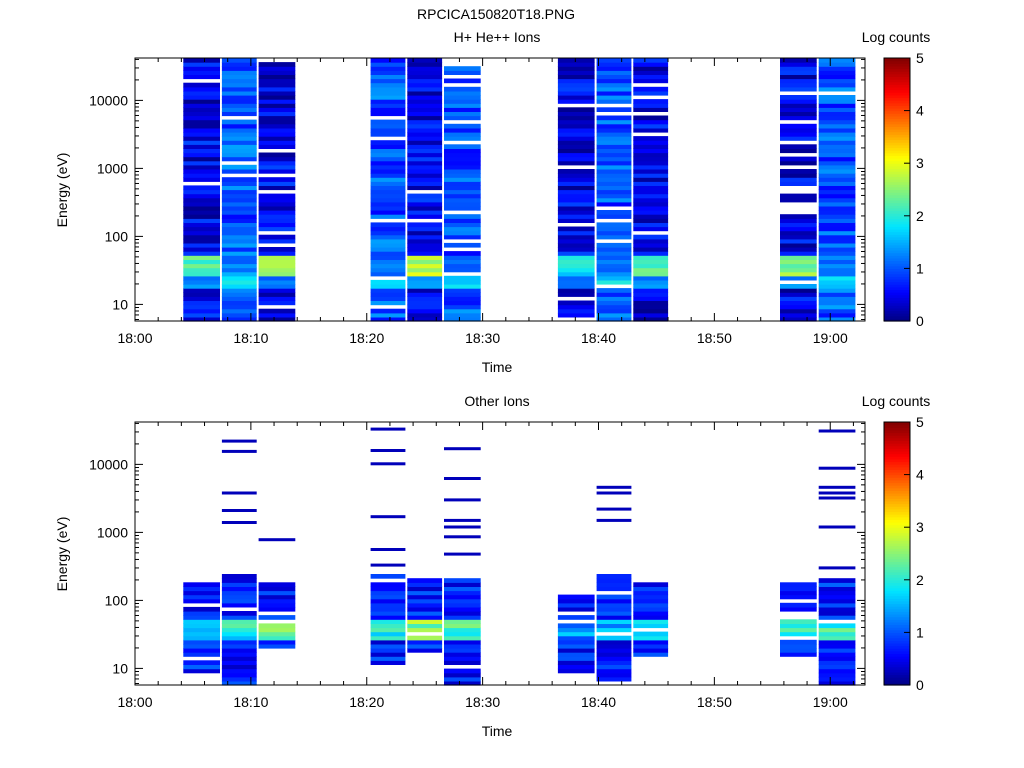 The width and height of the screenshot is (1024, 768). What do you see at coordinates (897, 189) in the screenshot?
I see `colorbar-frame` at bounding box center [897, 189].